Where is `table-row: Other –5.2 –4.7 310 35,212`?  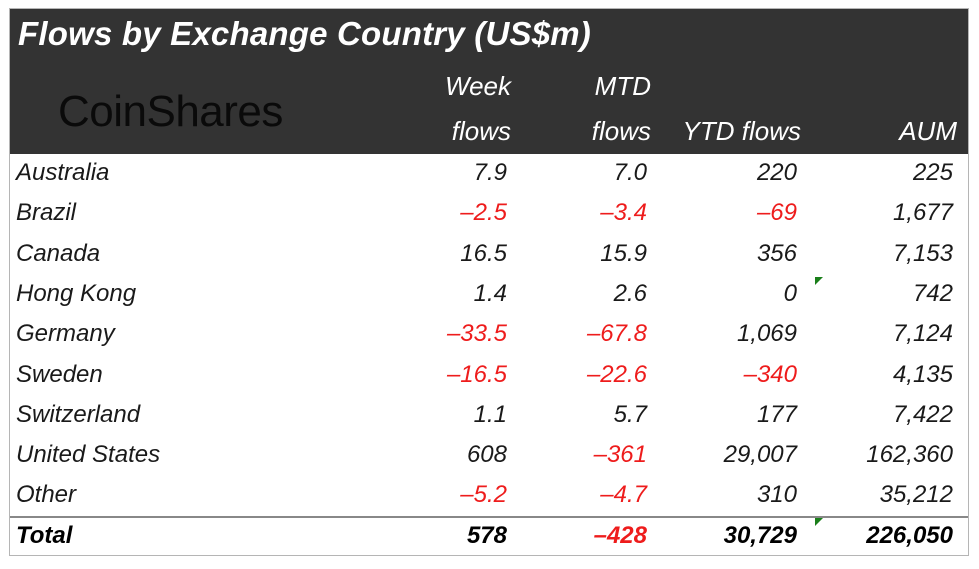
table-row: Other –5.2 –4.7 310 35,212 is located at coordinates (489, 497).